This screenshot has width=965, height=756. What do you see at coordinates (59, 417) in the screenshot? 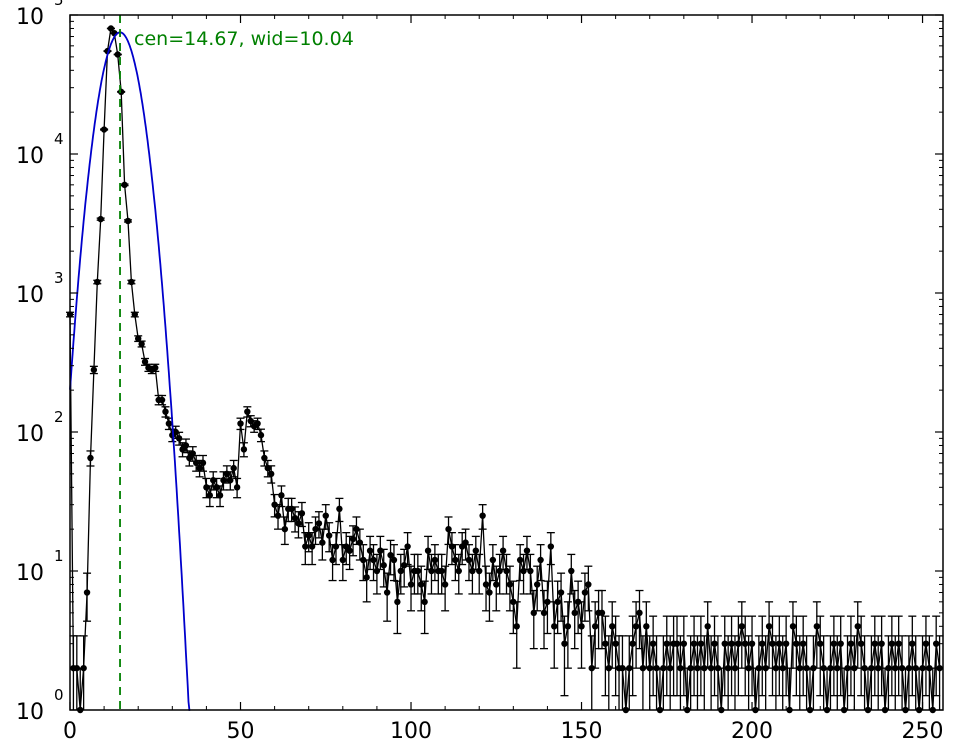
I see `y-tick-exponent: 2` at bounding box center [59, 417].